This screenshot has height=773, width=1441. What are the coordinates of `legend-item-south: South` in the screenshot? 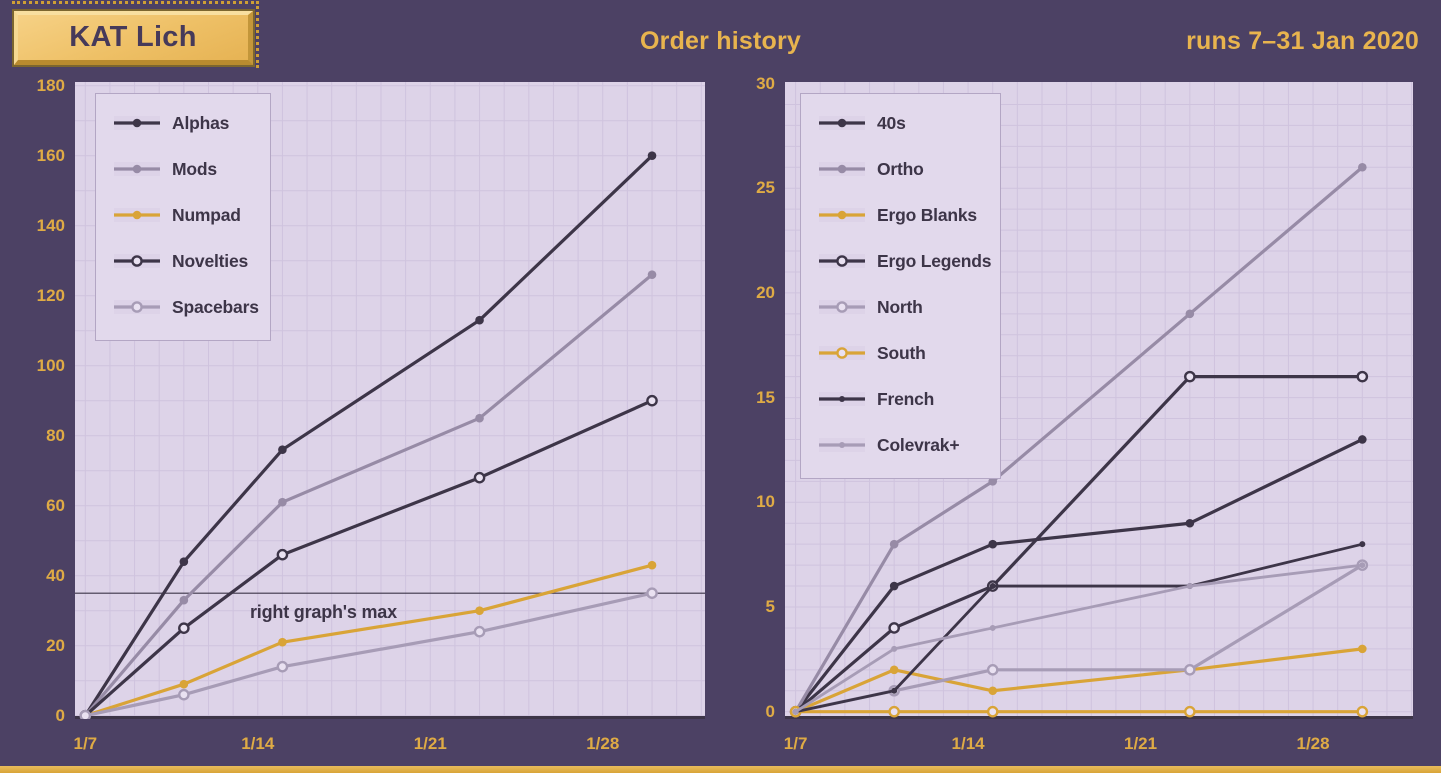 It's located at (909, 353).